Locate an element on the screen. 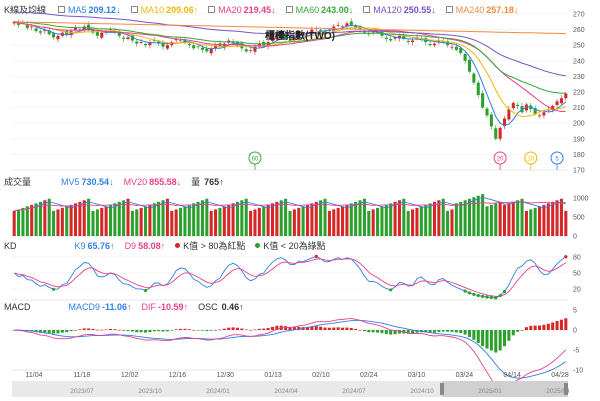 The width and height of the screenshot is (600, 401). legend-ma120: MA120 250.55 ↓ is located at coordinates (399, 10).